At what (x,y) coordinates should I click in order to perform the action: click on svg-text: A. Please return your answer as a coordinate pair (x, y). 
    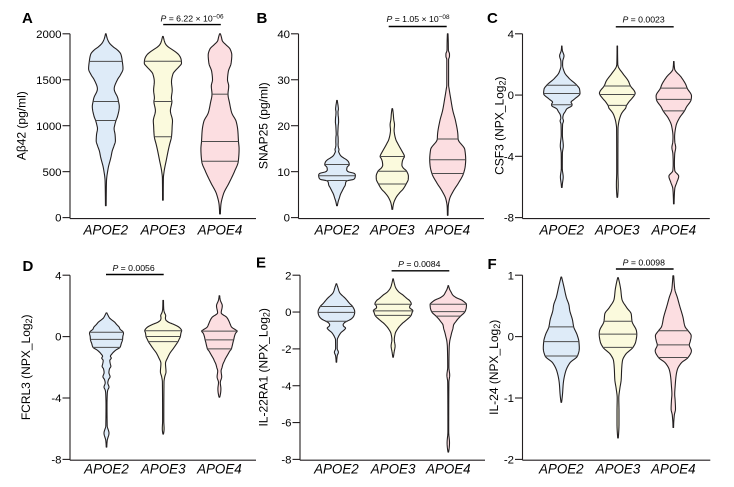
    Looking at the image, I should click on (27, 18).